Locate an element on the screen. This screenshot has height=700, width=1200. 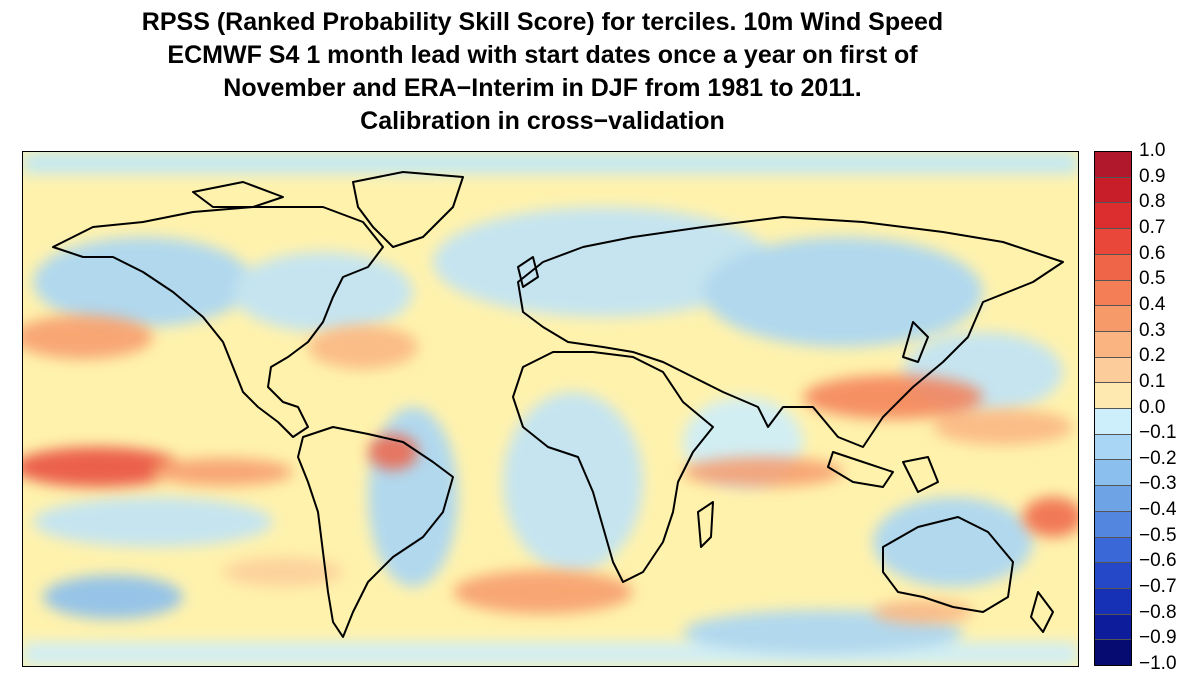
colorbar-tick-label: −0.1 is located at coordinates (1158, 433).